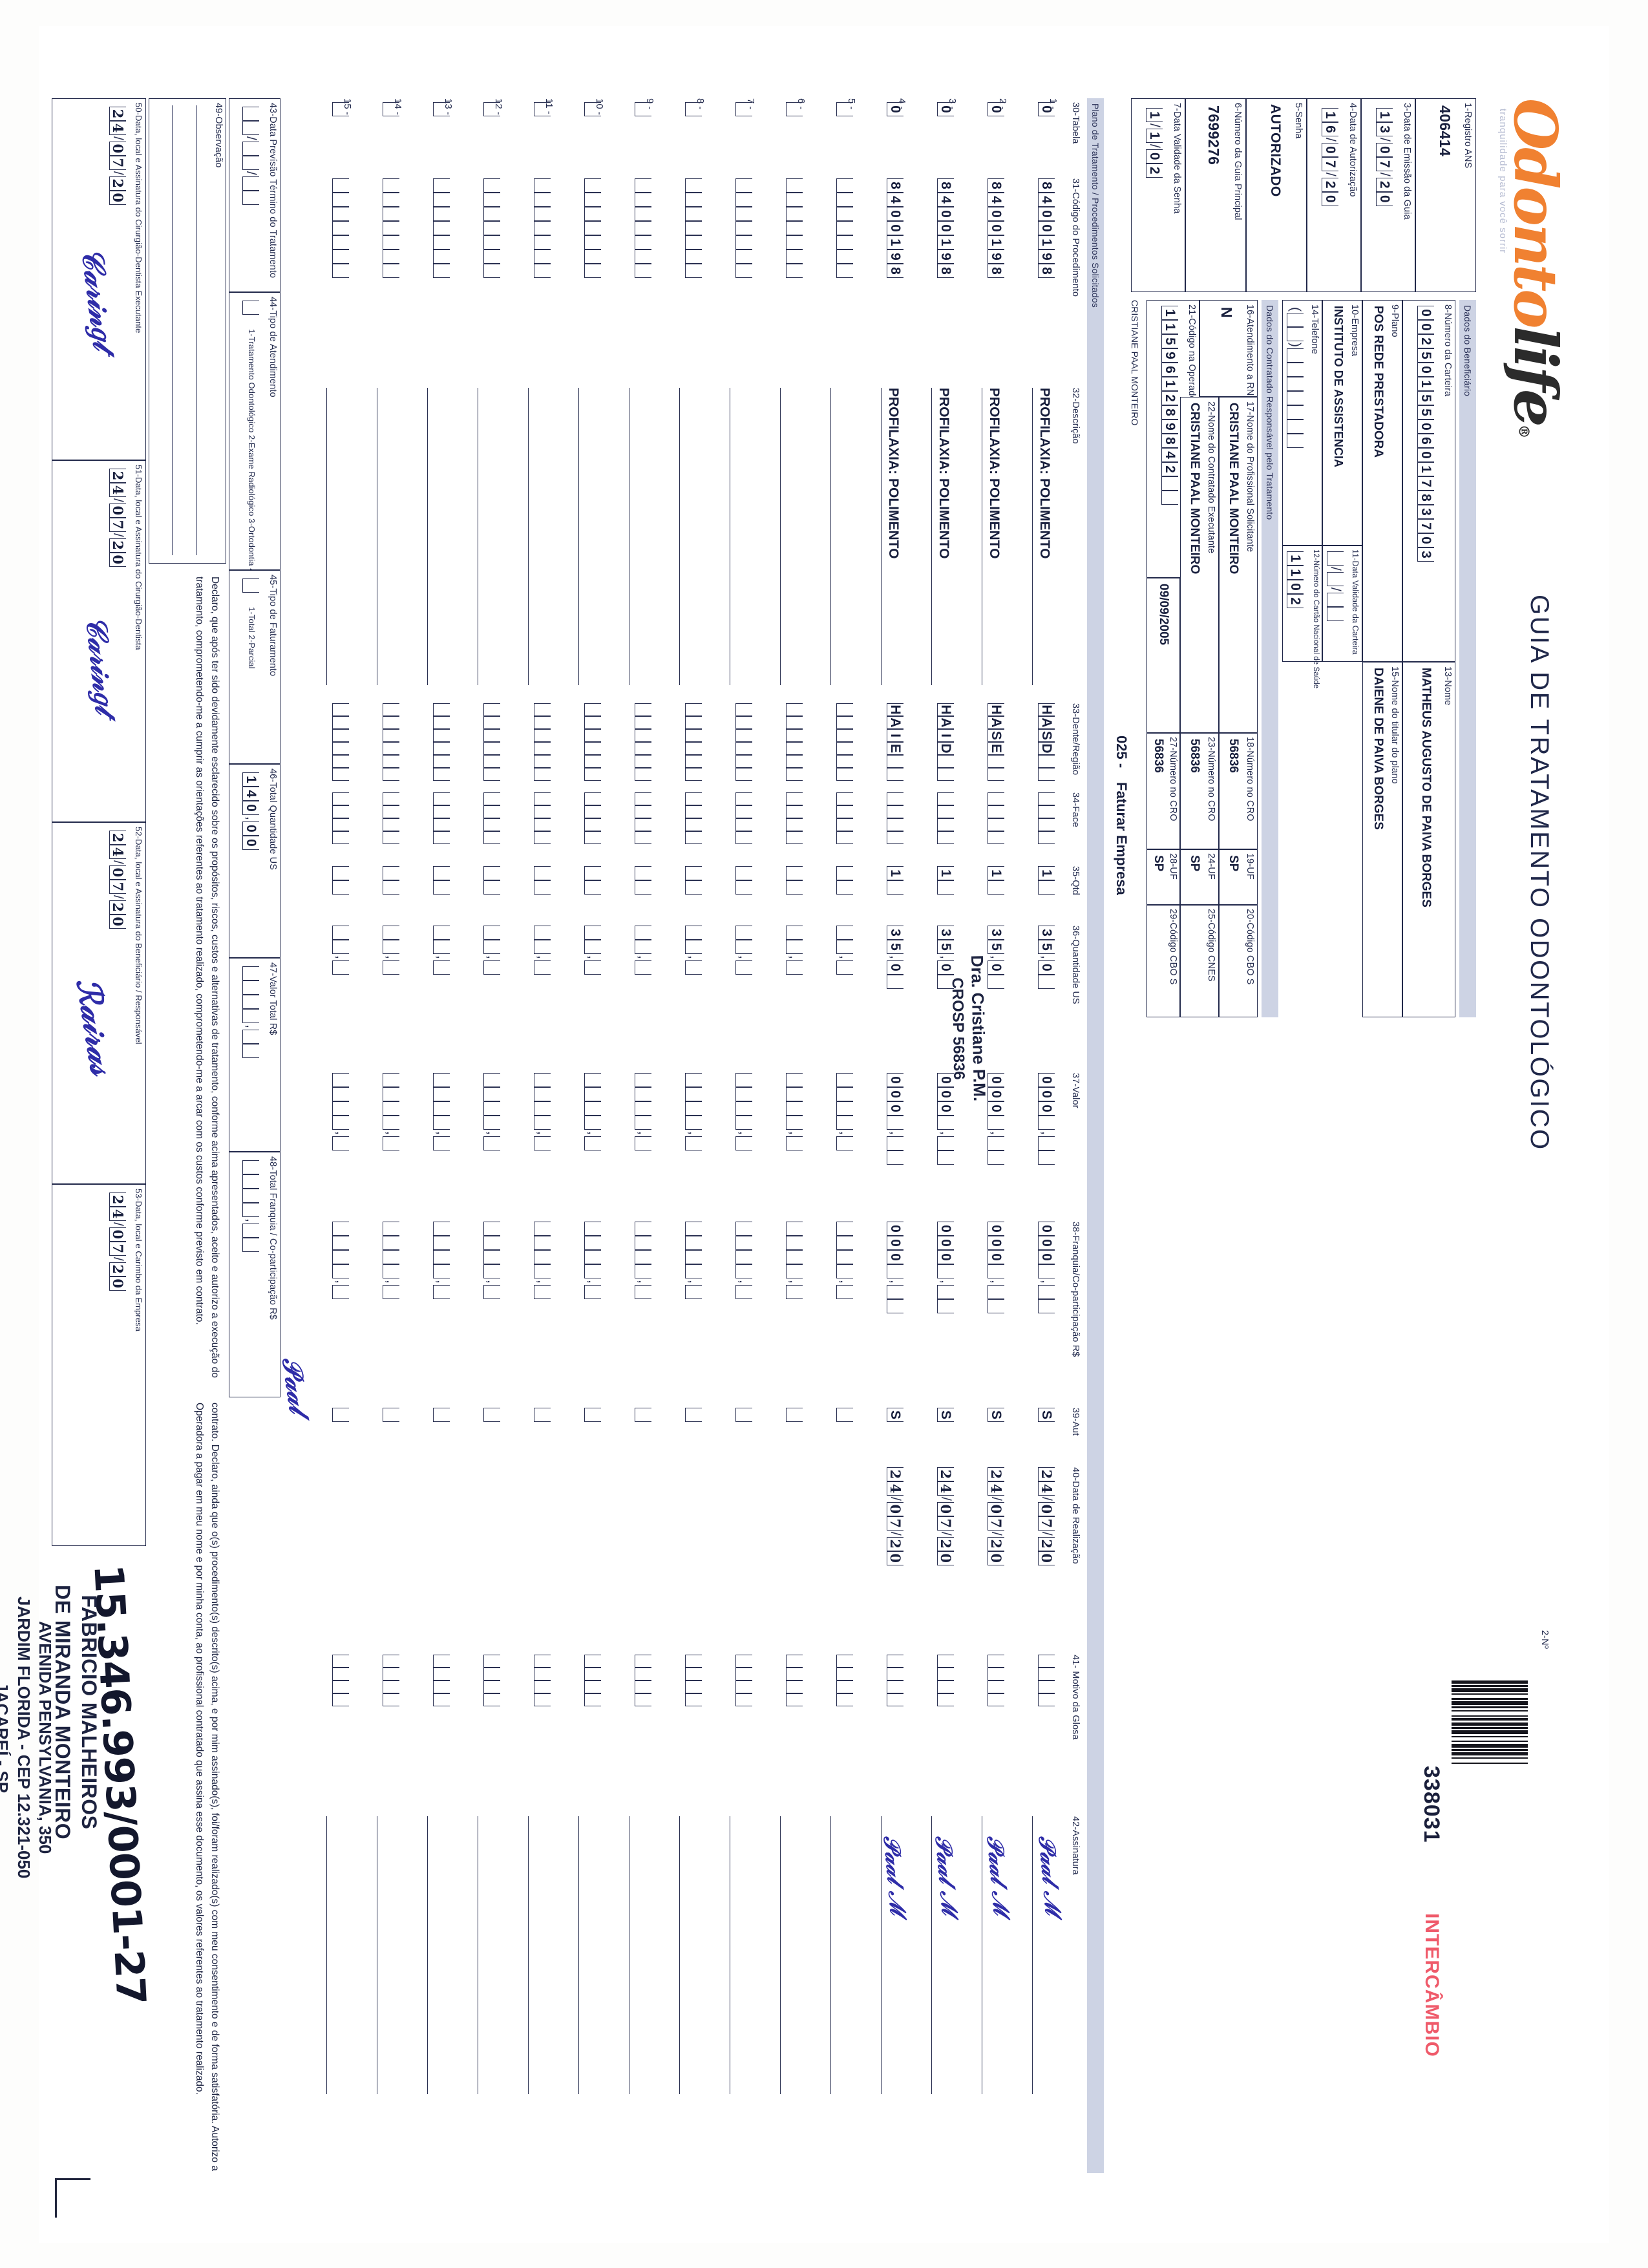  What do you see at coordinates (117, 879) in the screenshot?
I see `signature-52-date: 2 4/0 7/2 0` at bounding box center [117, 879].